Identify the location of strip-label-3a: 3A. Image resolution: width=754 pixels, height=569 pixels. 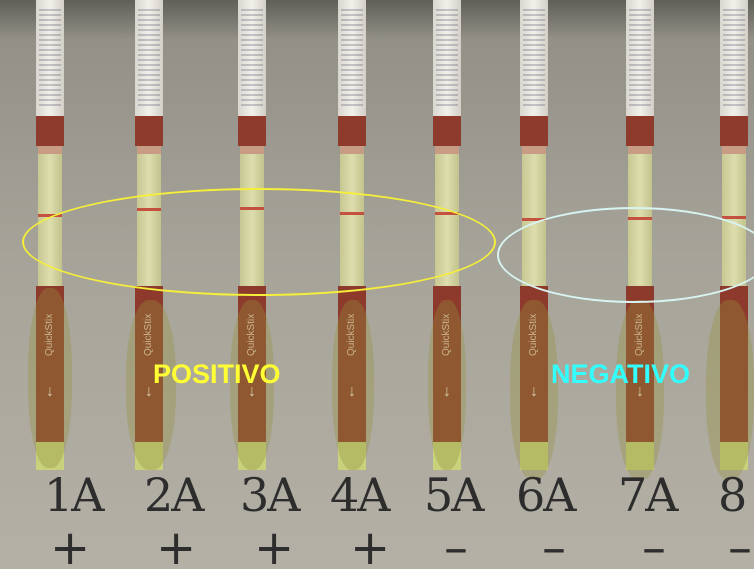
(270, 495).